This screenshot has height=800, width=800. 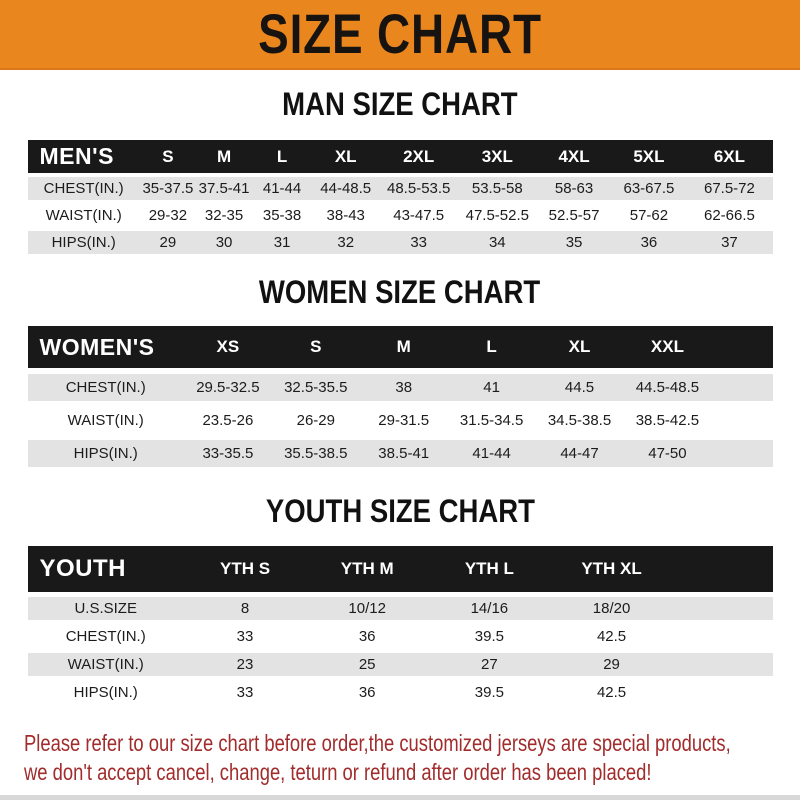 I want to click on header-row: MEN'S S M L XL 2XL 3XL 4XL 5XL 6XL, so click(x=400, y=156).